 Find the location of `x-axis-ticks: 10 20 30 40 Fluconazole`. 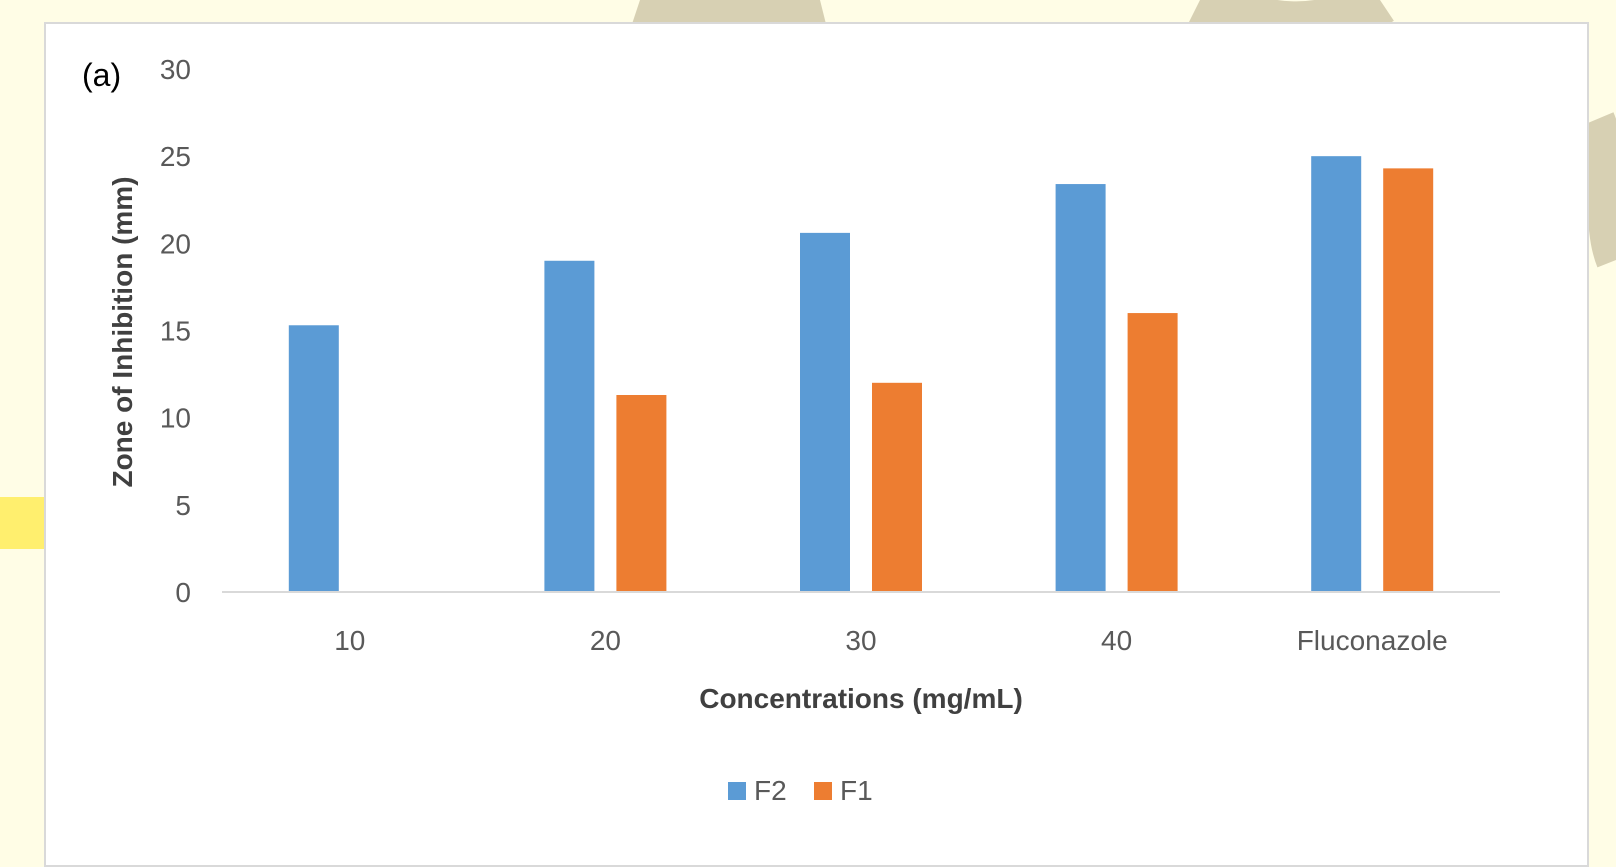

x-axis-ticks: 10 20 30 40 Fluconazole is located at coordinates (890, 640).